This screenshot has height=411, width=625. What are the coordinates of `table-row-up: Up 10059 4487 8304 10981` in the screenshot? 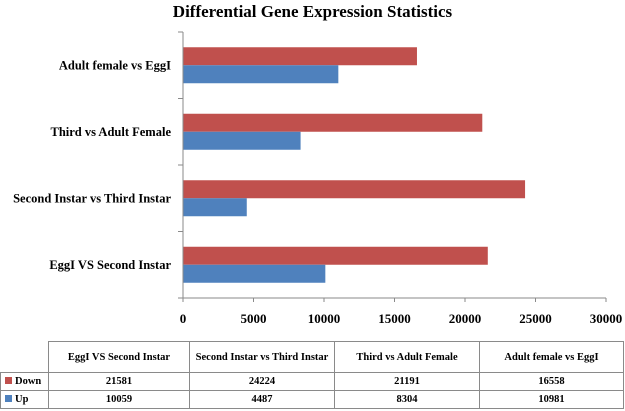 It's located at (312, 399).